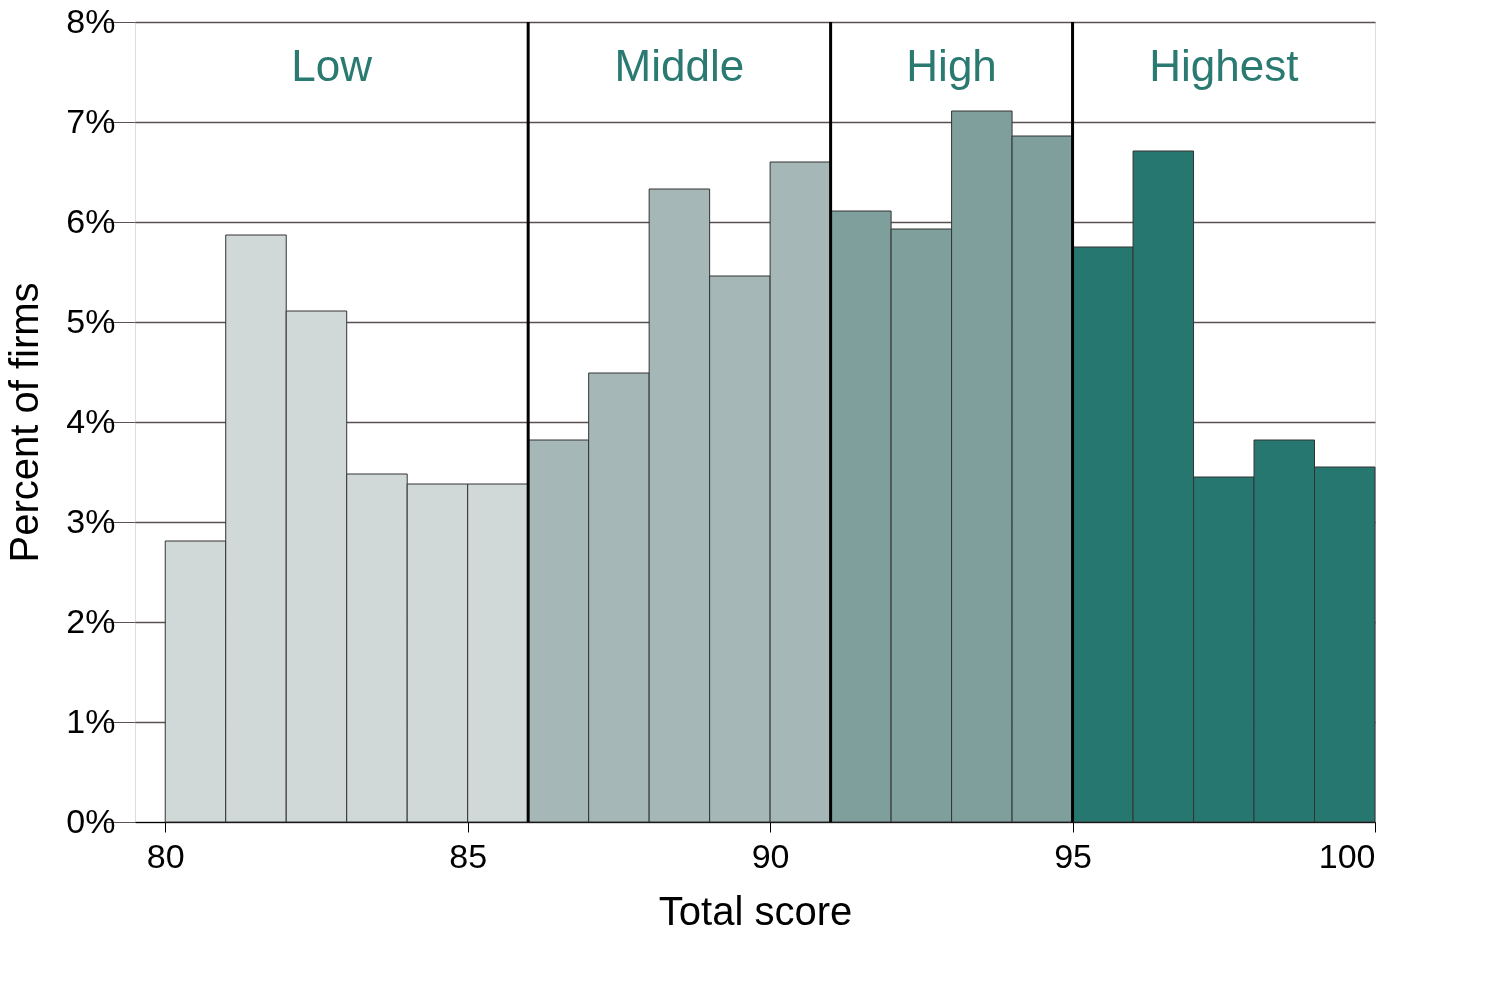  What do you see at coordinates (679, 65) in the screenshot?
I see `annotation: Middle` at bounding box center [679, 65].